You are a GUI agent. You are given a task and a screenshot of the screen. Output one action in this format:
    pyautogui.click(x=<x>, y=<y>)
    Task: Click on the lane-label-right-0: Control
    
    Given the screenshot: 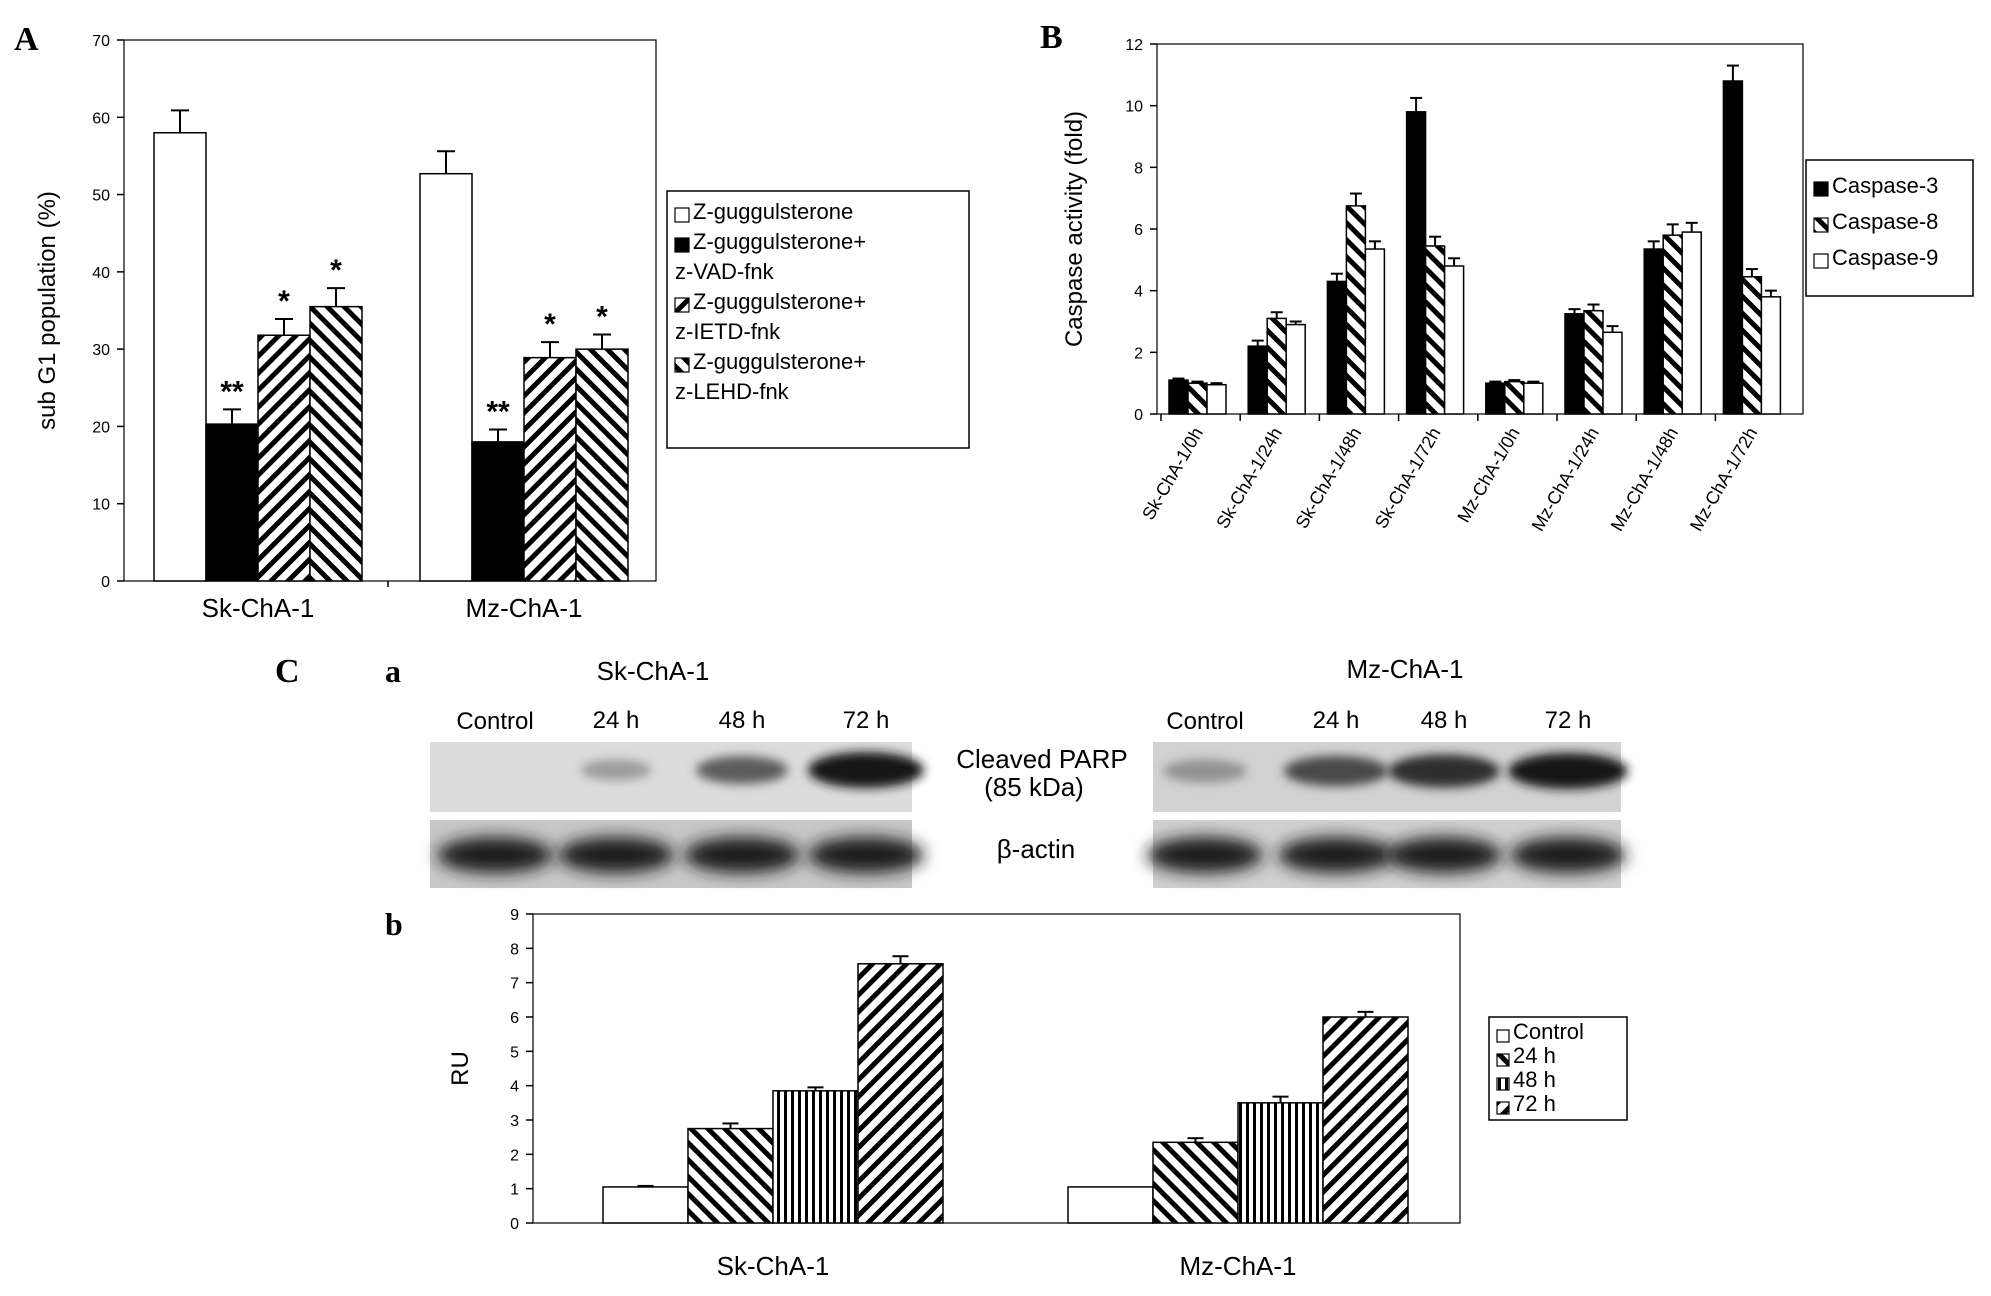 What is the action you would take?
    pyautogui.click(x=1204, y=721)
    